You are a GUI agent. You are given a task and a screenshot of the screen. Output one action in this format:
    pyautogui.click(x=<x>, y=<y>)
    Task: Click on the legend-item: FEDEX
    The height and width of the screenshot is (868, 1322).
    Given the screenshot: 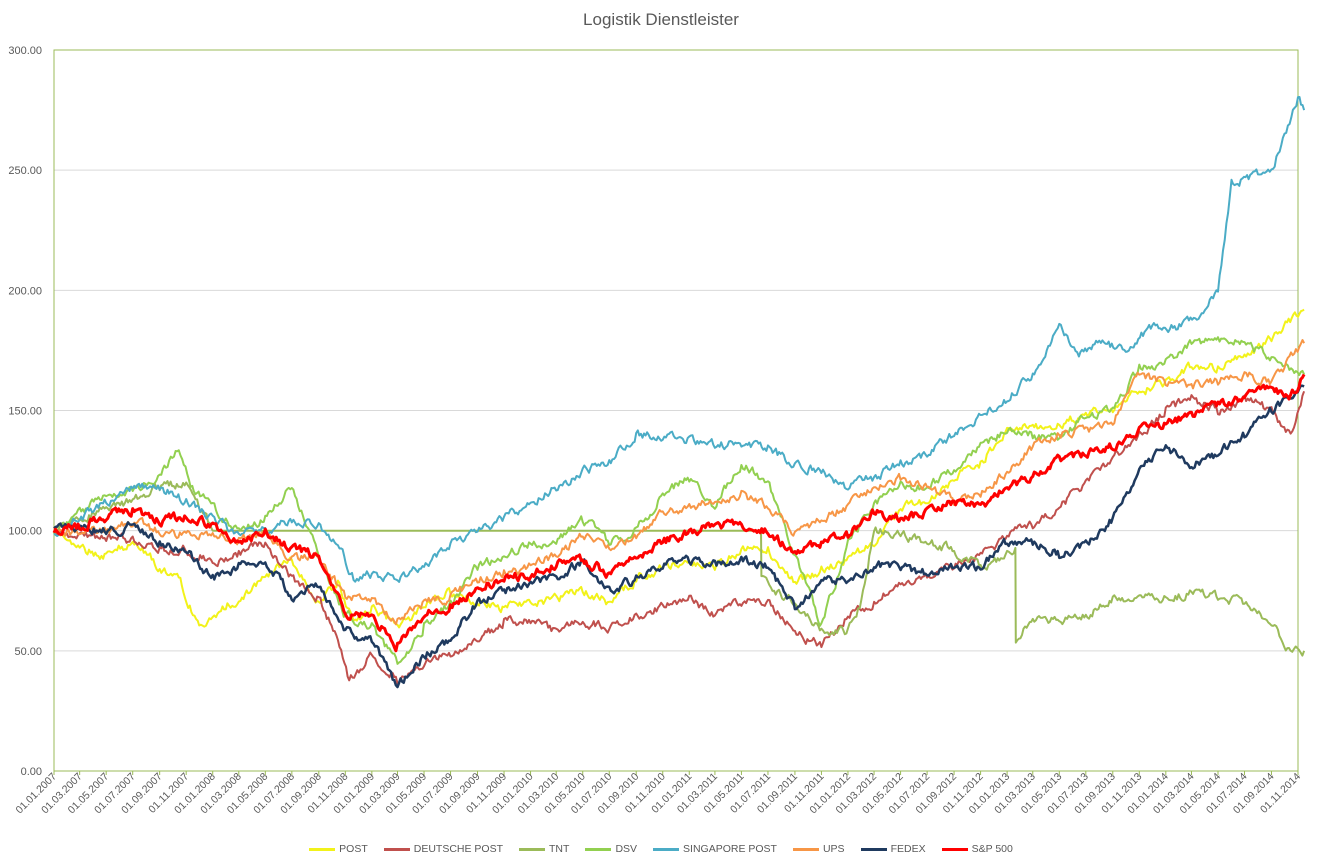 What is the action you would take?
    pyautogui.click(x=893, y=849)
    